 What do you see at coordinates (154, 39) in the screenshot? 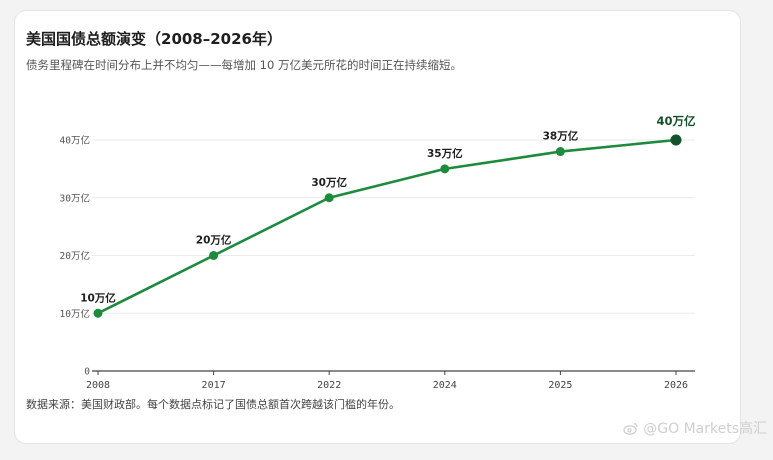
I see `chart-title: 美国国债总额演变（2008–2026年）` at bounding box center [154, 39].